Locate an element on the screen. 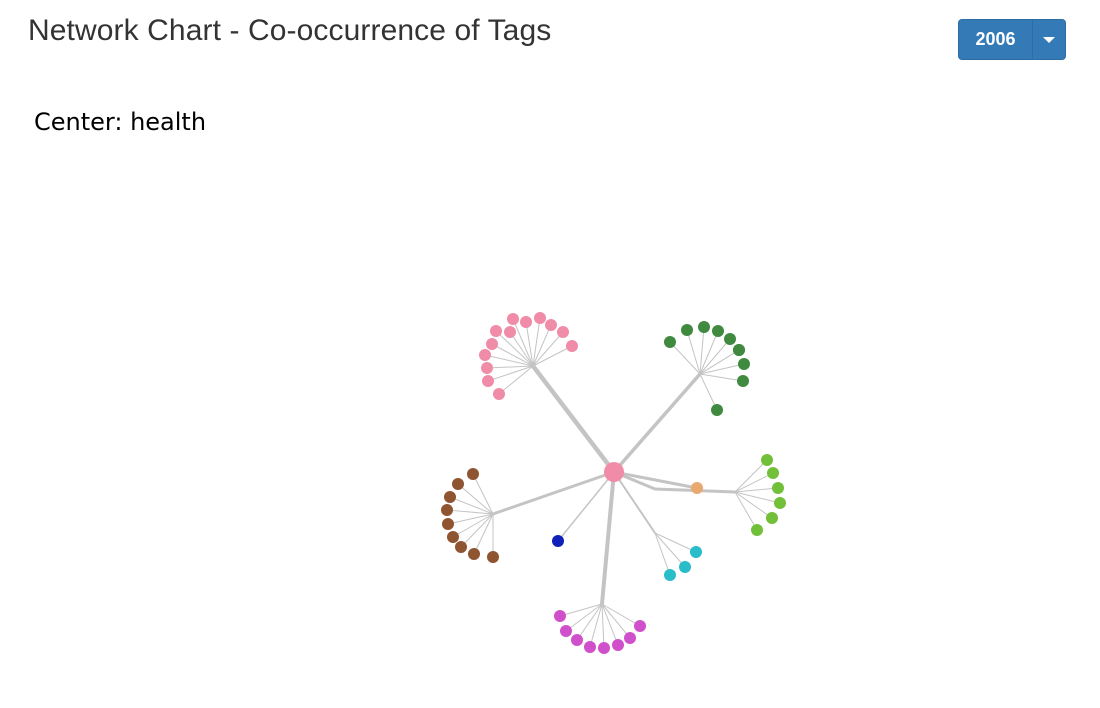 The height and width of the screenshot is (708, 1100). year-dropdown: 2006 is located at coordinates (1012, 39).